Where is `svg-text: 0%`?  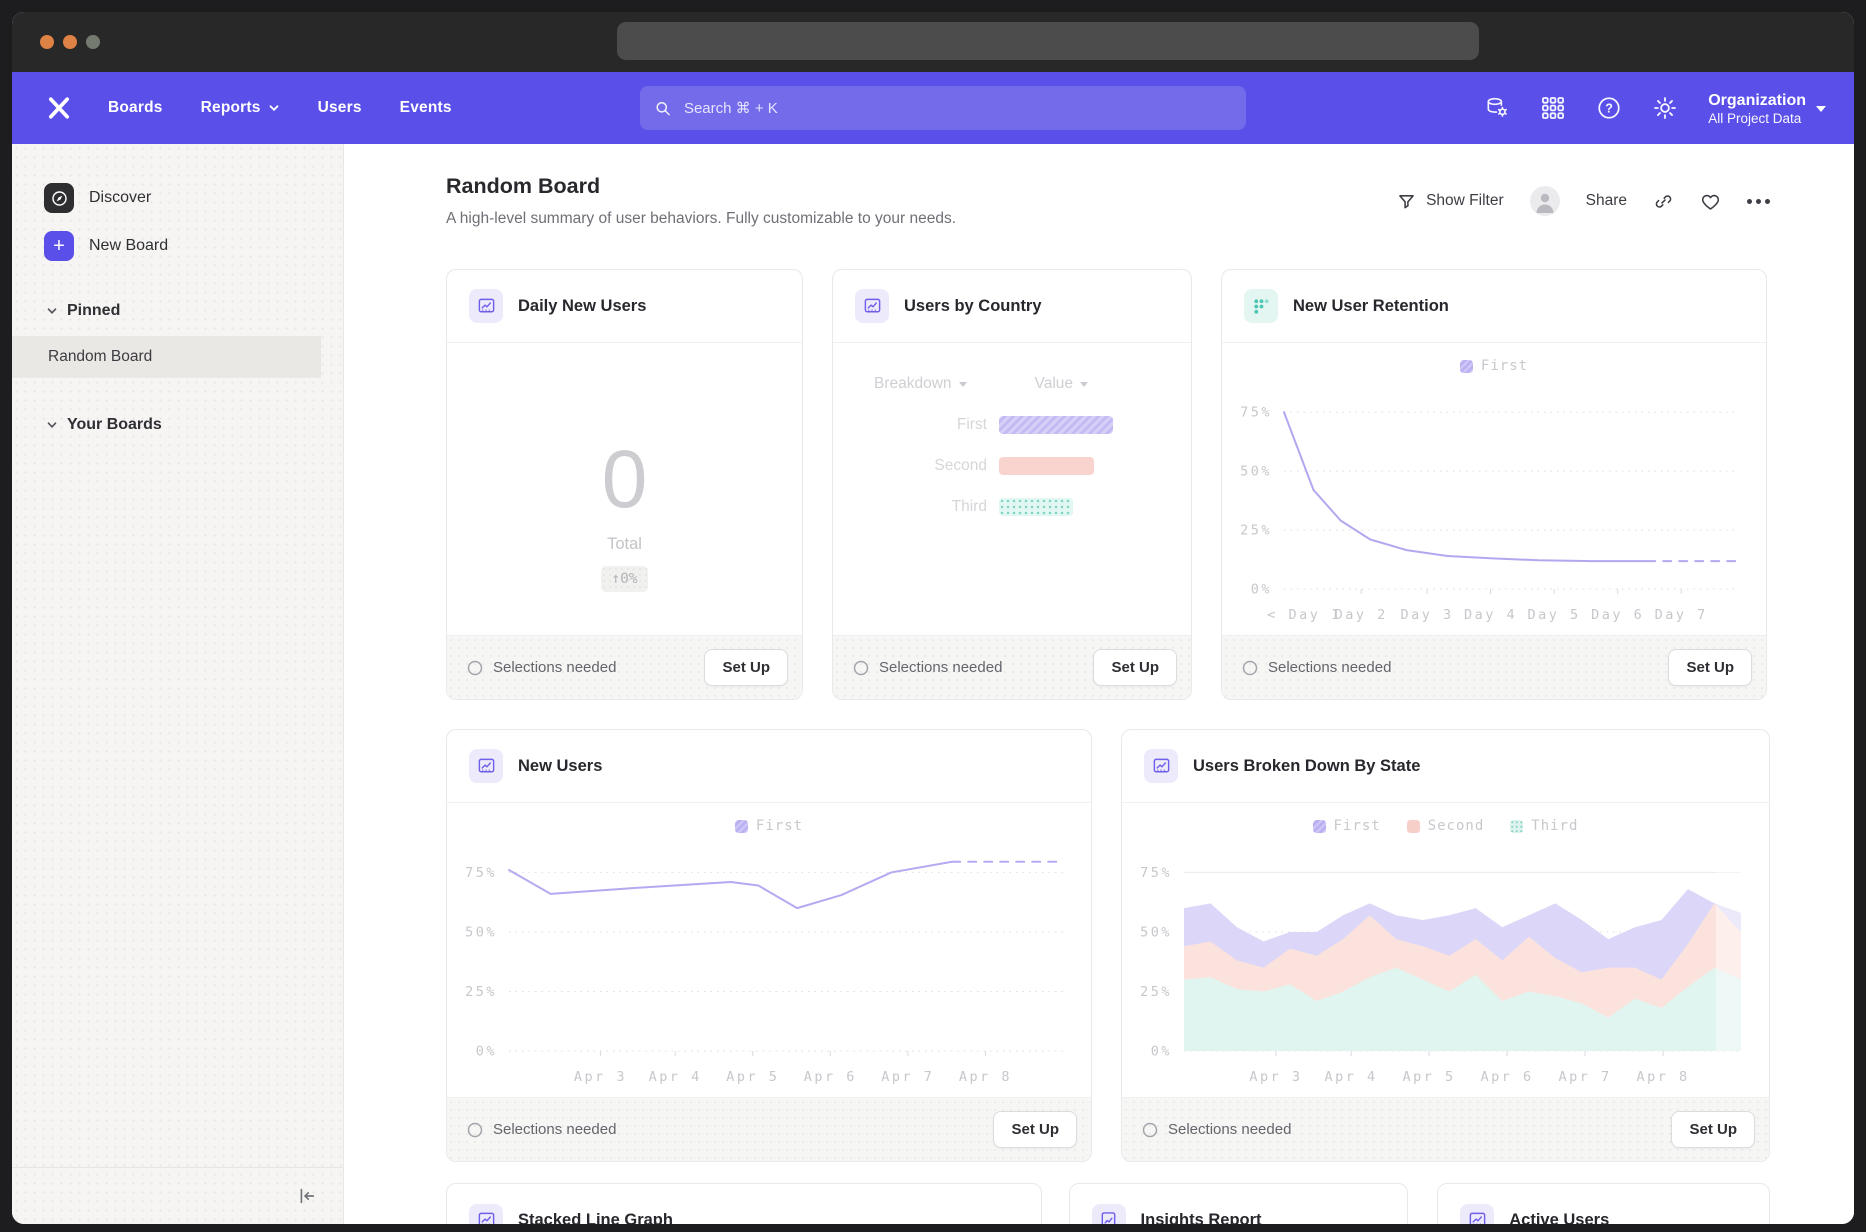 svg-text: 0% is located at coordinates (1161, 1052).